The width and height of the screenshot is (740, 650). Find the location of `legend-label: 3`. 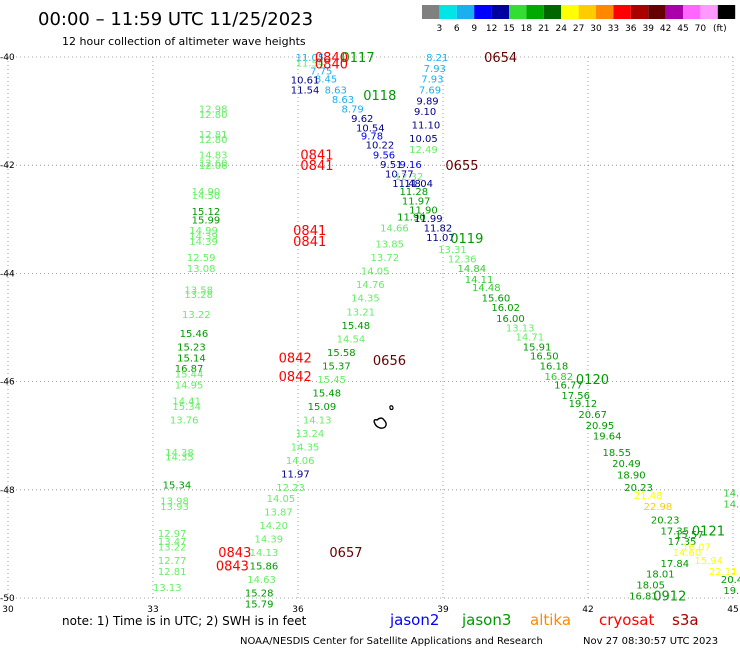

legend-label: 3 is located at coordinates (440, 29).